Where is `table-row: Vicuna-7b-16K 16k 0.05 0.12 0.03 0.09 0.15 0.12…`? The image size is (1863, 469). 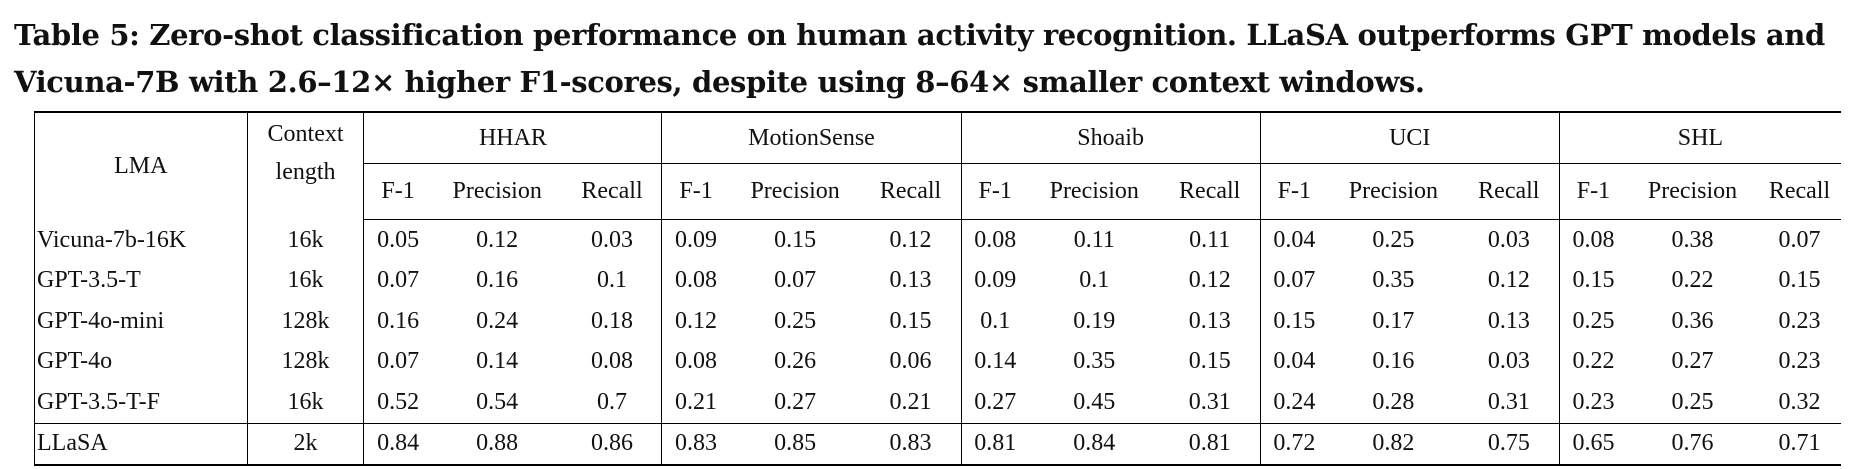
table-row: Vicuna-7b-16K 16k 0.05 0.12 0.03 0.09 0.15 0.12… is located at coordinates (938, 240).